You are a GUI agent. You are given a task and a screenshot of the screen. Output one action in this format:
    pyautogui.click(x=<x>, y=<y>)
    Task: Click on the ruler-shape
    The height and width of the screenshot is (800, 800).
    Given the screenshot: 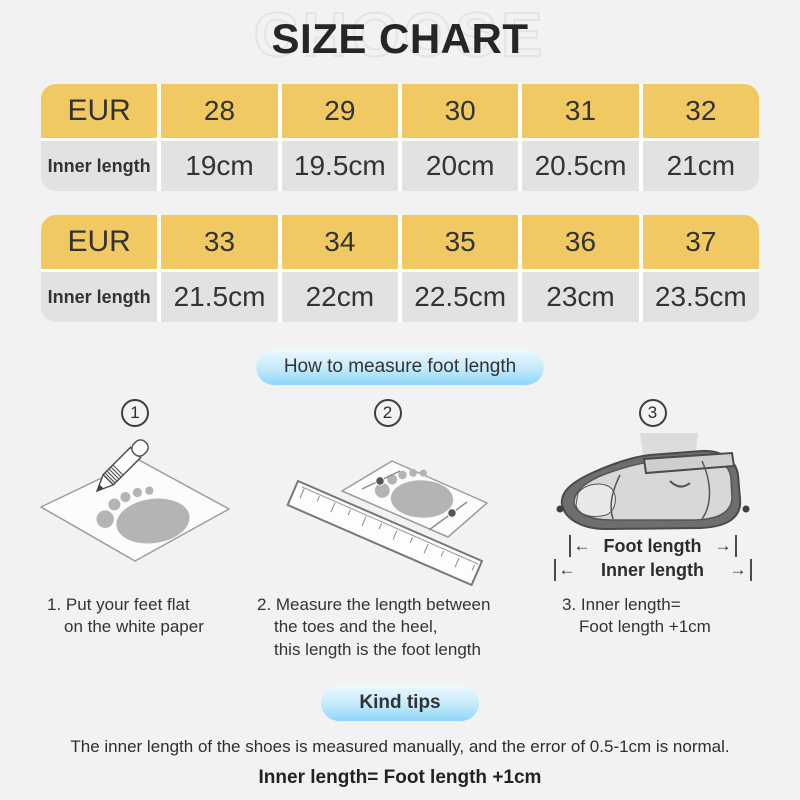 What is the action you would take?
    pyautogui.click(x=384, y=533)
    